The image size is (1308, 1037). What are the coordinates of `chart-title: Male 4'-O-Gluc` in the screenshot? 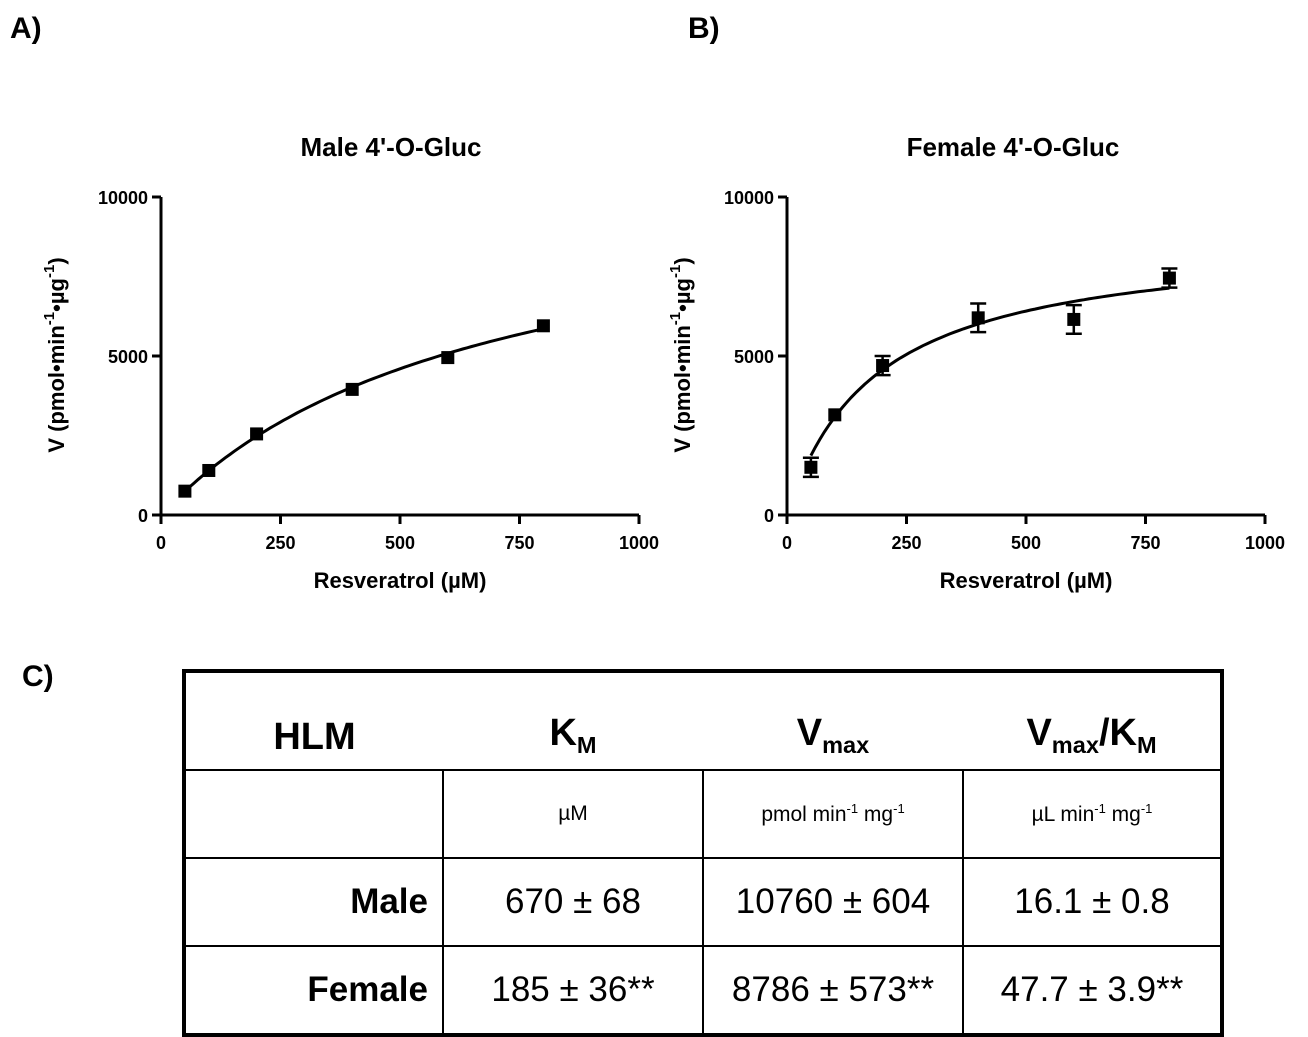 It's located at (391, 147).